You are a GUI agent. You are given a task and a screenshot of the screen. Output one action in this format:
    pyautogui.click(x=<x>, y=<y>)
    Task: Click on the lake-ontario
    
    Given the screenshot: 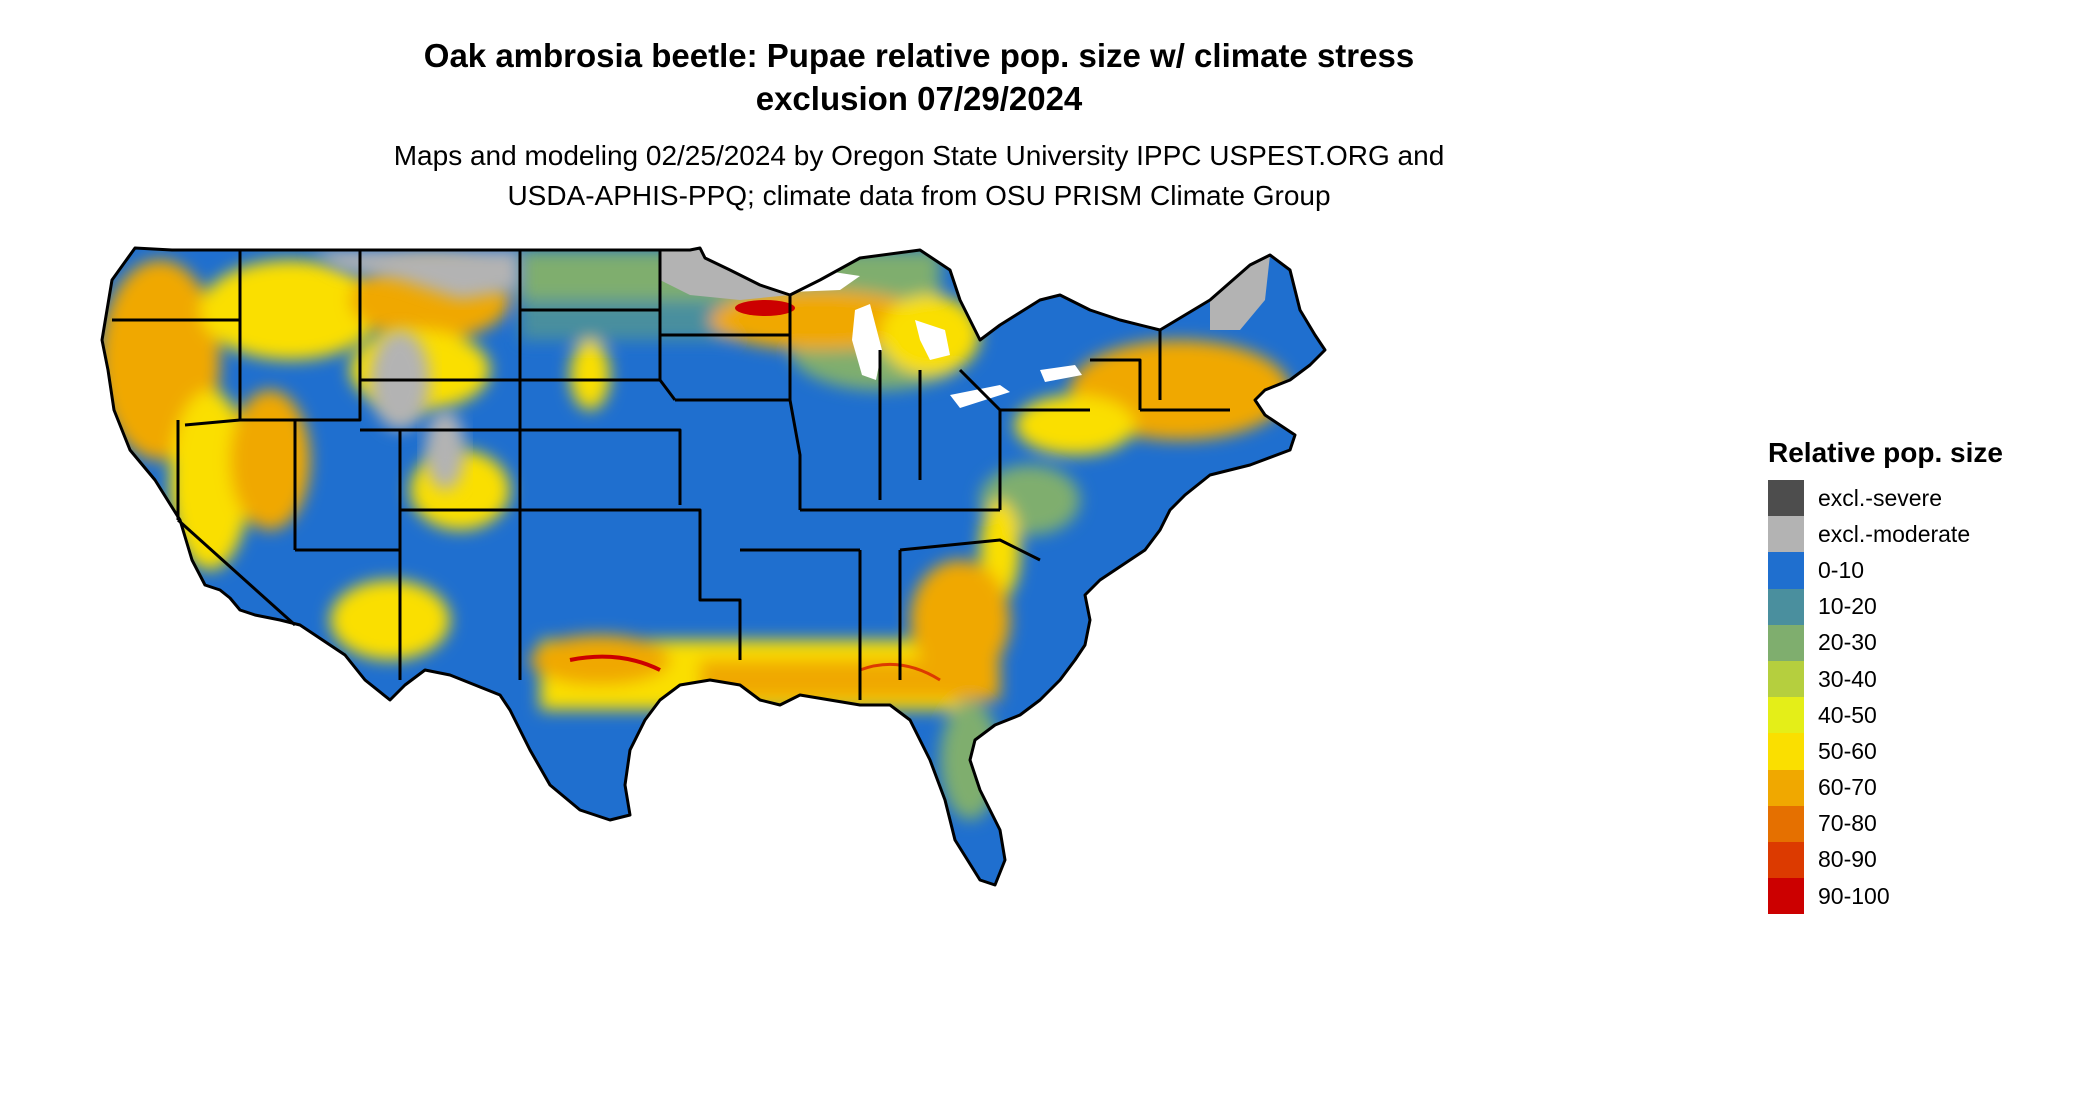 What is the action you would take?
    pyautogui.click(x=1061, y=373)
    